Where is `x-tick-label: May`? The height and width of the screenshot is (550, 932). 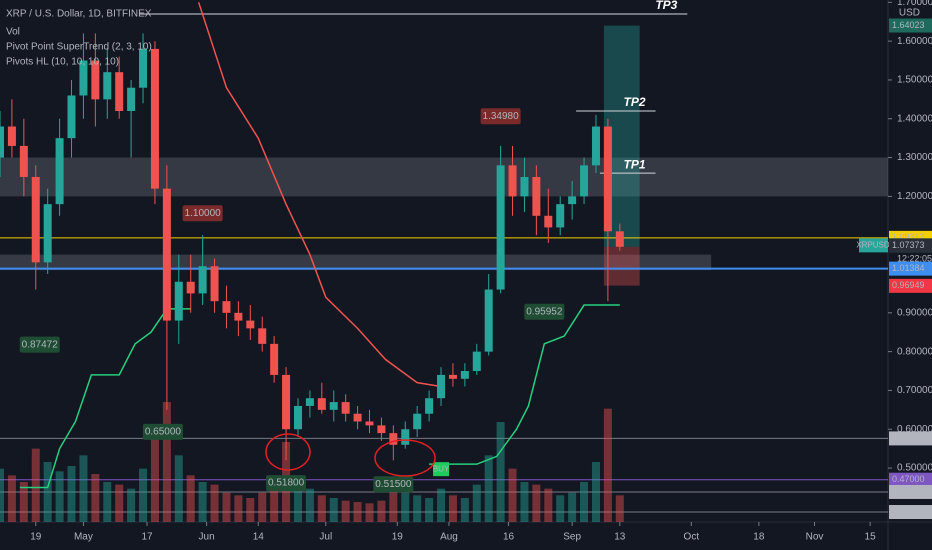
x-tick-label: May is located at coordinates (83, 537).